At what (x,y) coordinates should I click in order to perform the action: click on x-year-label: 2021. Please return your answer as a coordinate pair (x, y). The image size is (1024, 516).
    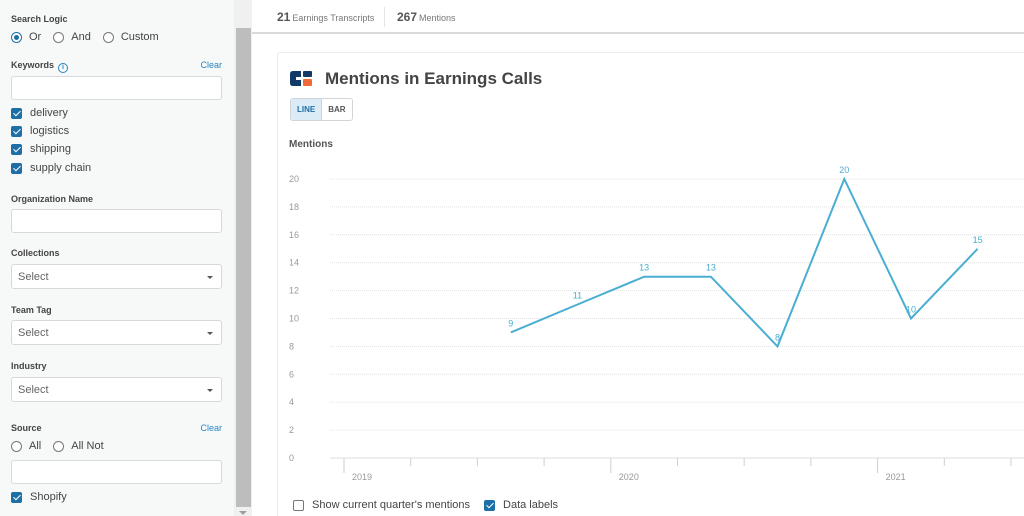
    Looking at the image, I should click on (896, 477).